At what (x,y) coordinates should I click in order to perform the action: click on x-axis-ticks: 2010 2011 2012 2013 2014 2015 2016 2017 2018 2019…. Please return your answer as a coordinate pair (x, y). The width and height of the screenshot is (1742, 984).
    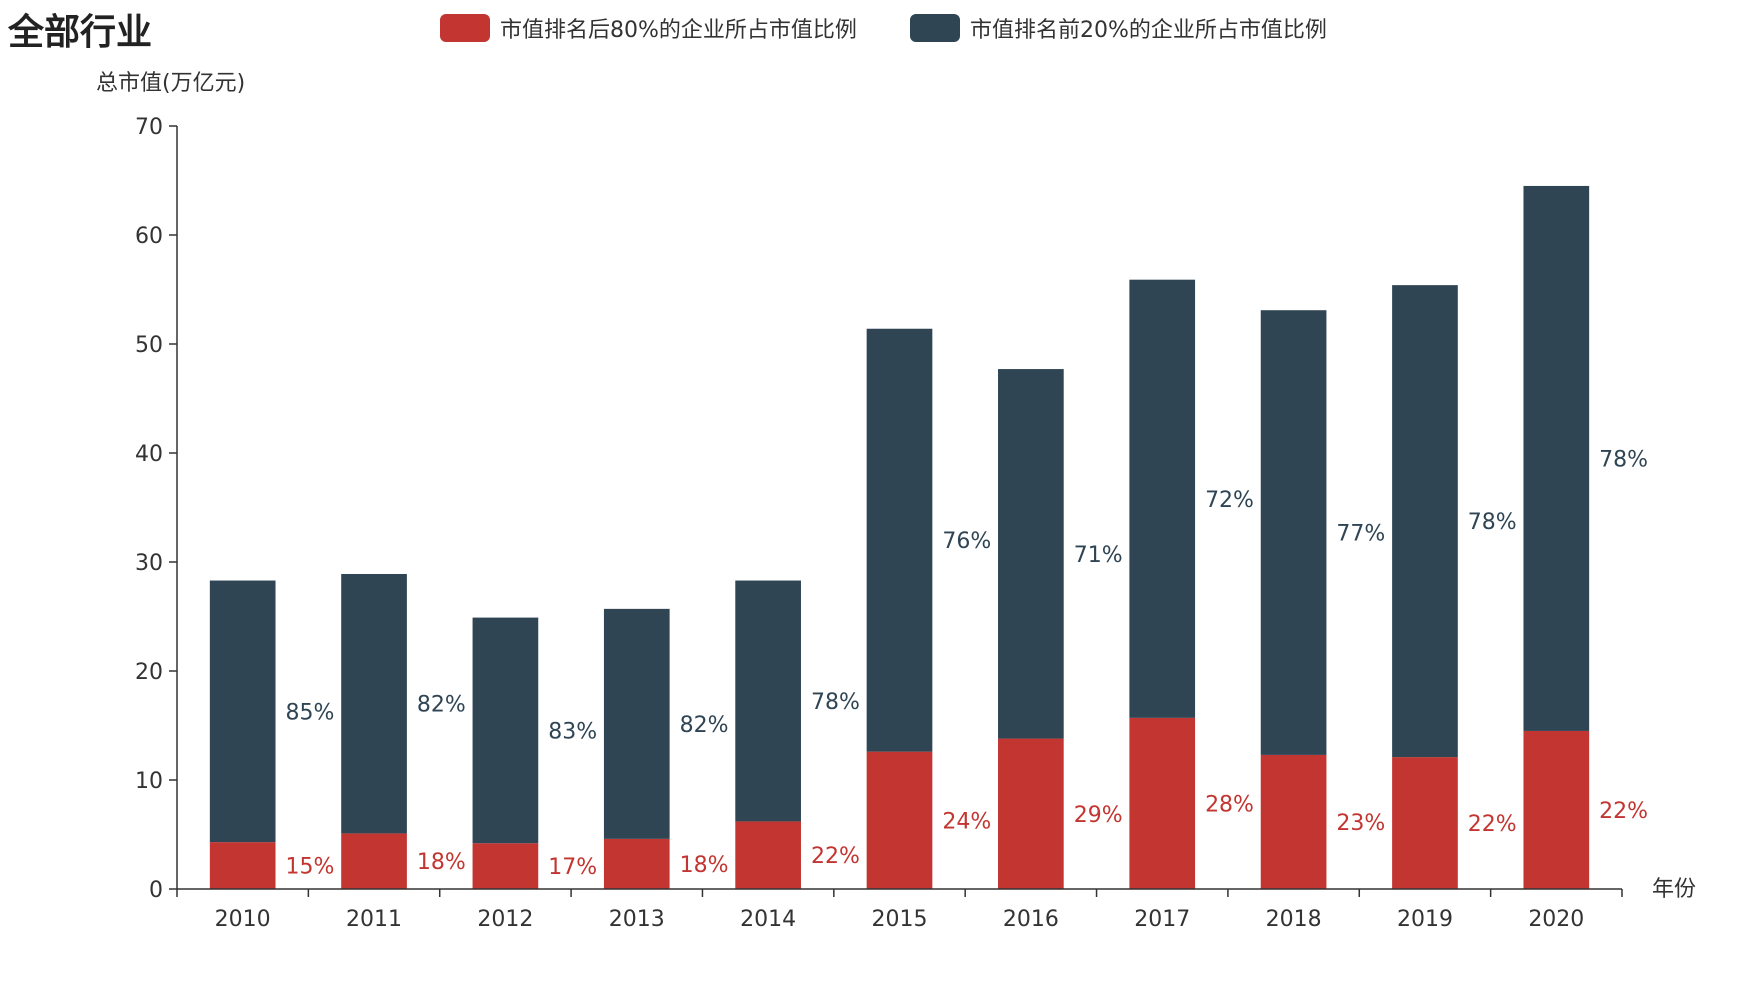
    Looking at the image, I should click on (899, 910).